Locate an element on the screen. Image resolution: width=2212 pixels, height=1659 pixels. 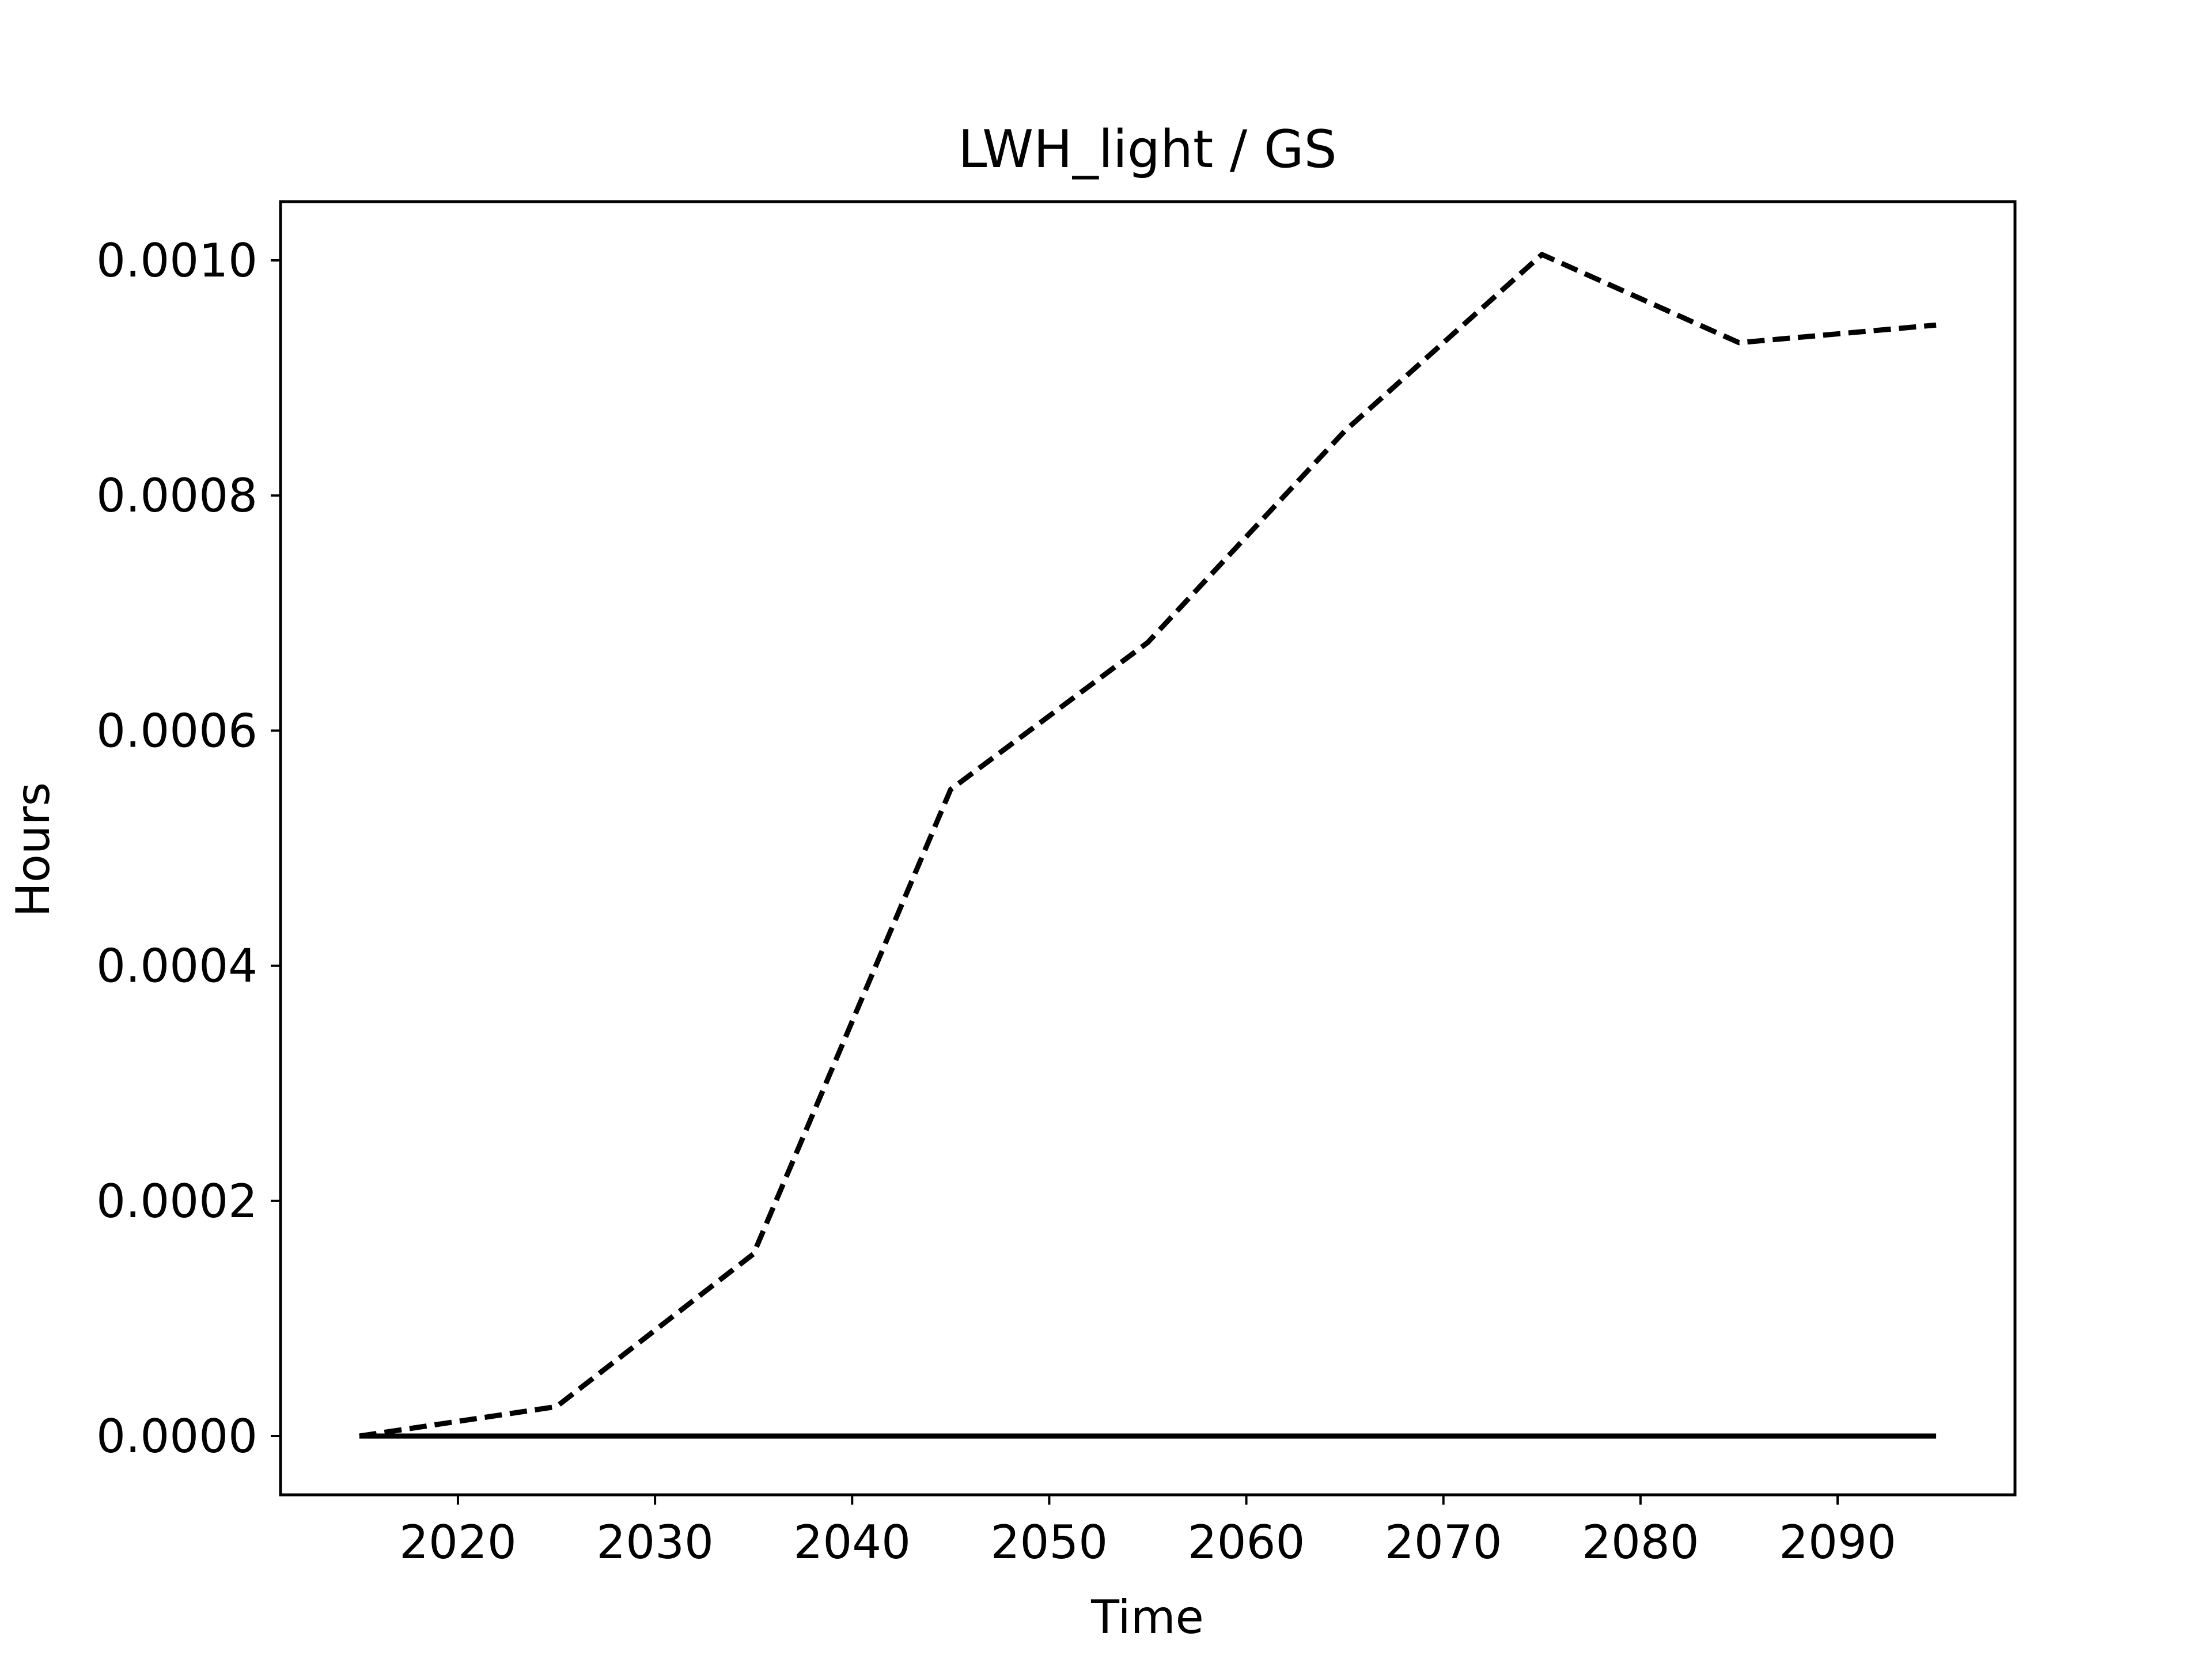
y-tick-label: 0.0010 is located at coordinates (176, 260).